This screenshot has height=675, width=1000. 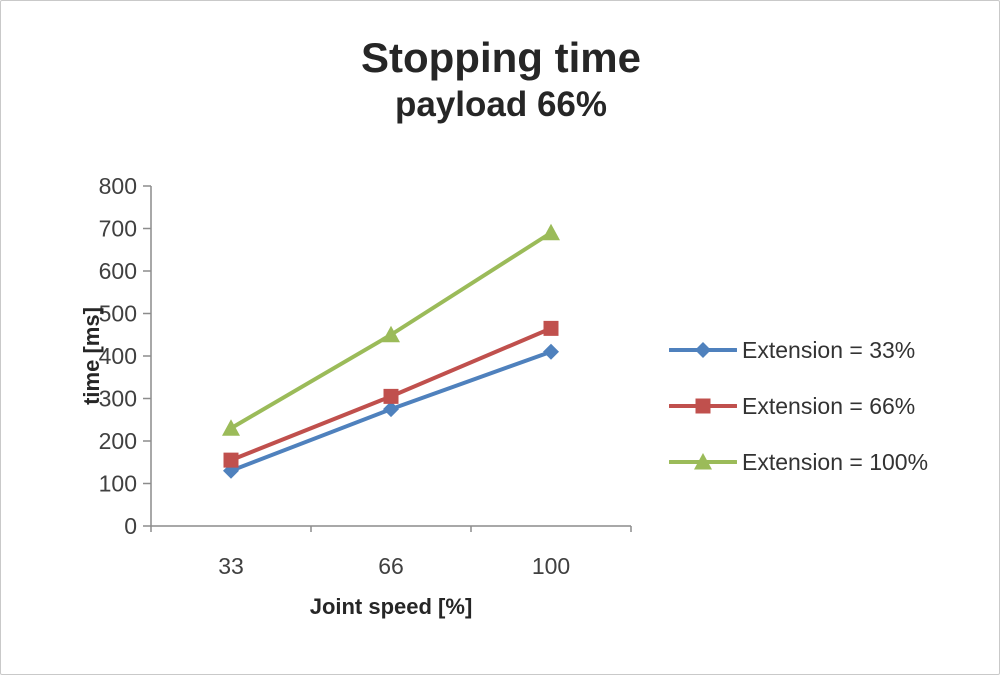 What do you see at coordinates (118, 229) in the screenshot?
I see `y-tick-label: 700` at bounding box center [118, 229].